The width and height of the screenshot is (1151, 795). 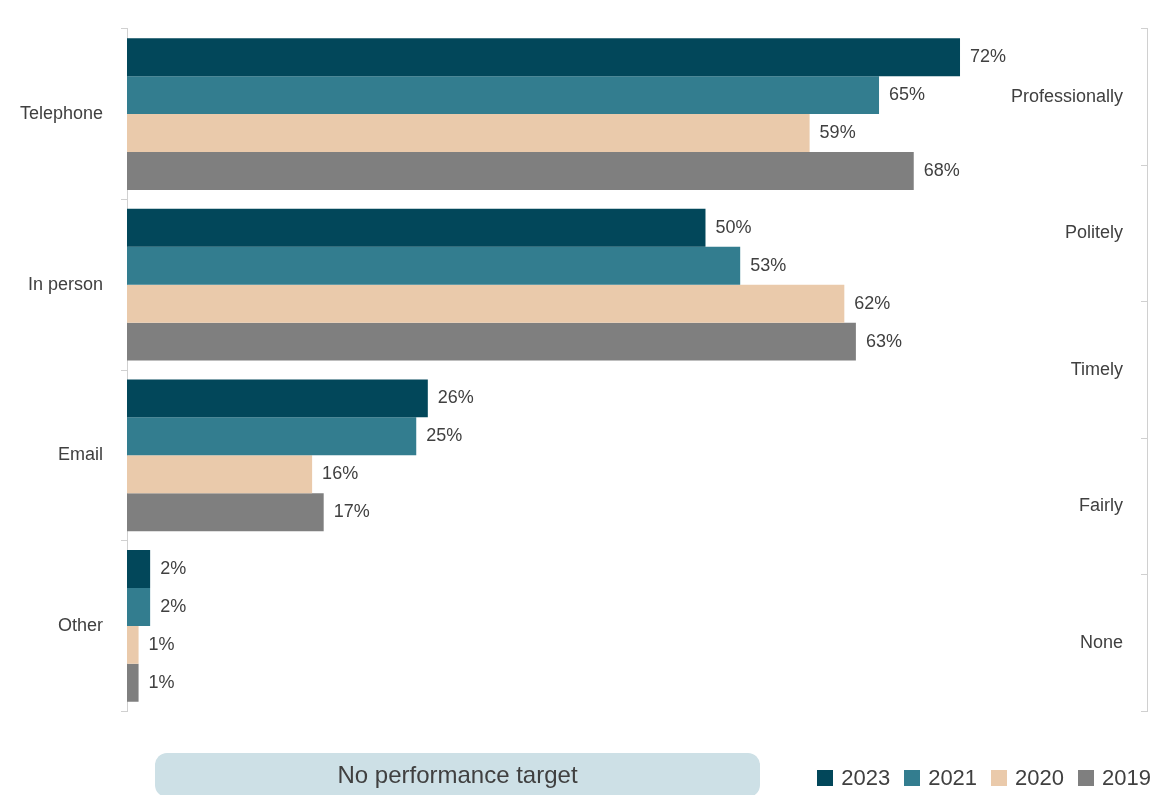 What do you see at coordinates (61, 113) in the screenshot?
I see `y-tick-label: Telephone` at bounding box center [61, 113].